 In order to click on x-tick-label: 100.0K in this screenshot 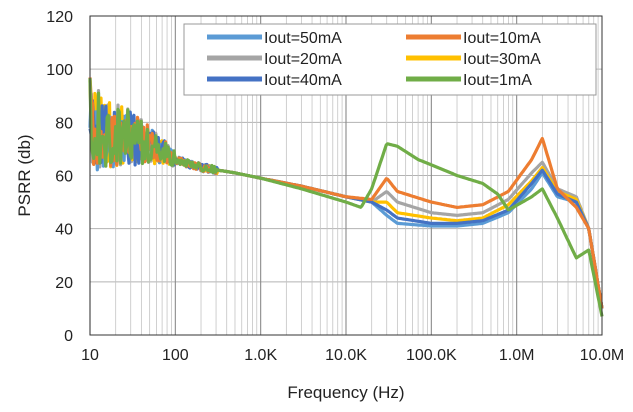, I will do `click(431, 355)`.